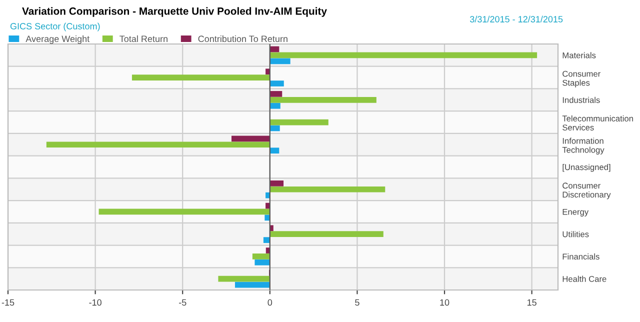 The height and width of the screenshot is (322, 640). What do you see at coordinates (58, 39) in the screenshot?
I see `legend-label: Average Weight` at bounding box center [58, 39].